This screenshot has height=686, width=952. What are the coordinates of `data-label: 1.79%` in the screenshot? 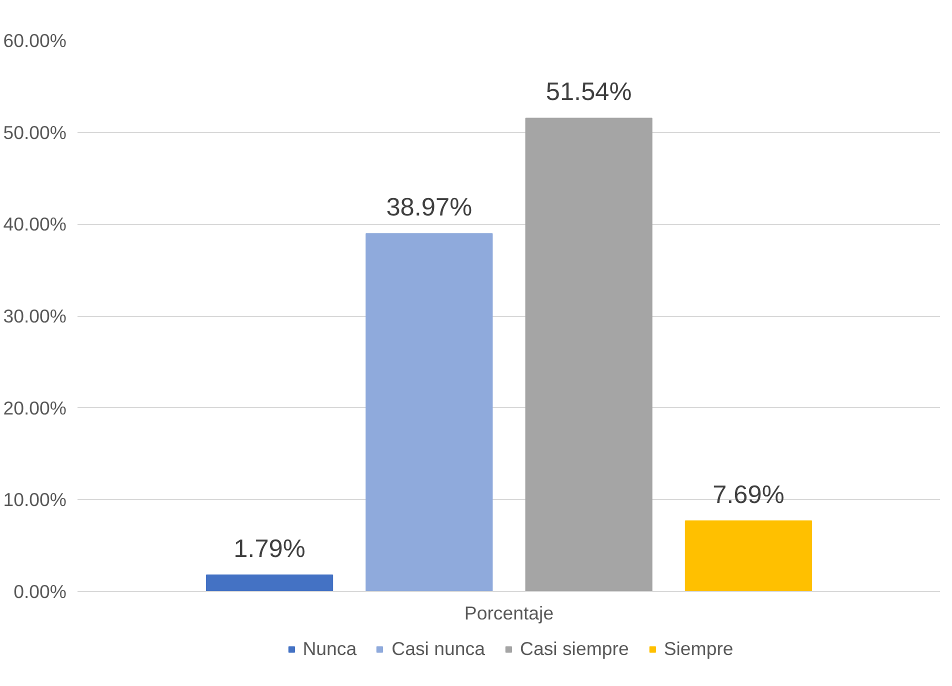 It's located at (270, 549).